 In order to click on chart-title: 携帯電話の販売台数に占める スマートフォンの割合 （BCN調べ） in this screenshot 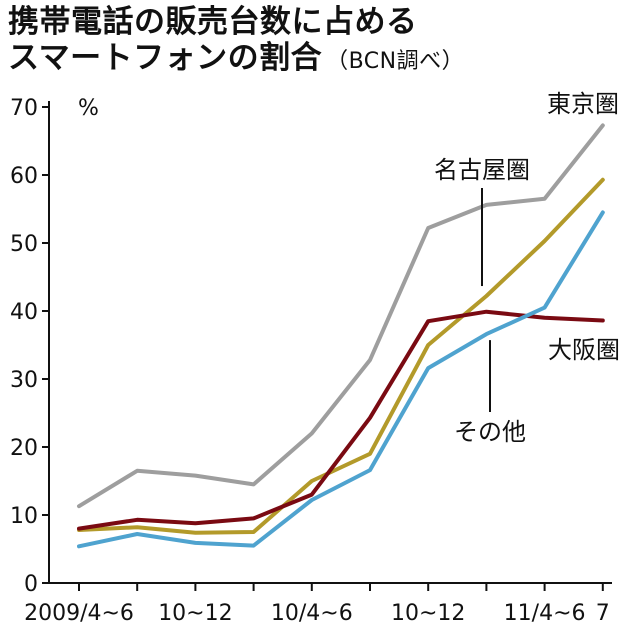, I will do `click(318, 42)`.